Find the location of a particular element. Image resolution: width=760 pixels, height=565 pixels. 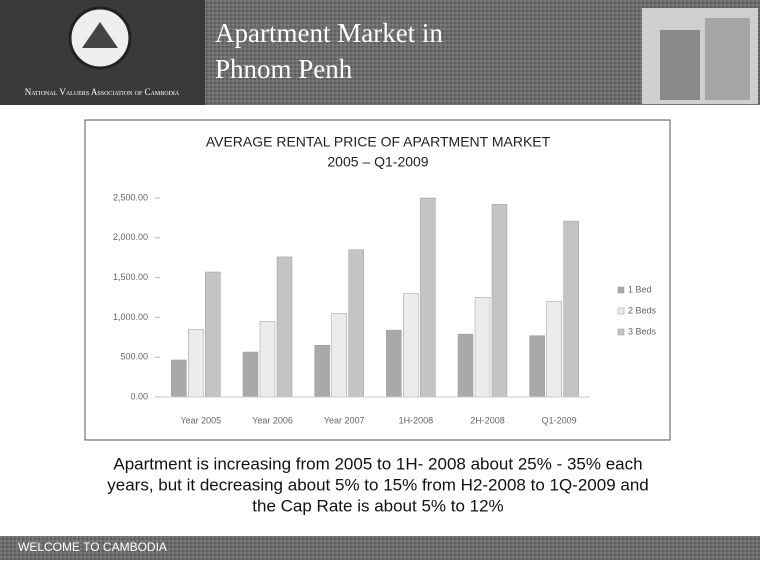

y-tick-label: 2,500.00 is located at coordinates (130, 197).